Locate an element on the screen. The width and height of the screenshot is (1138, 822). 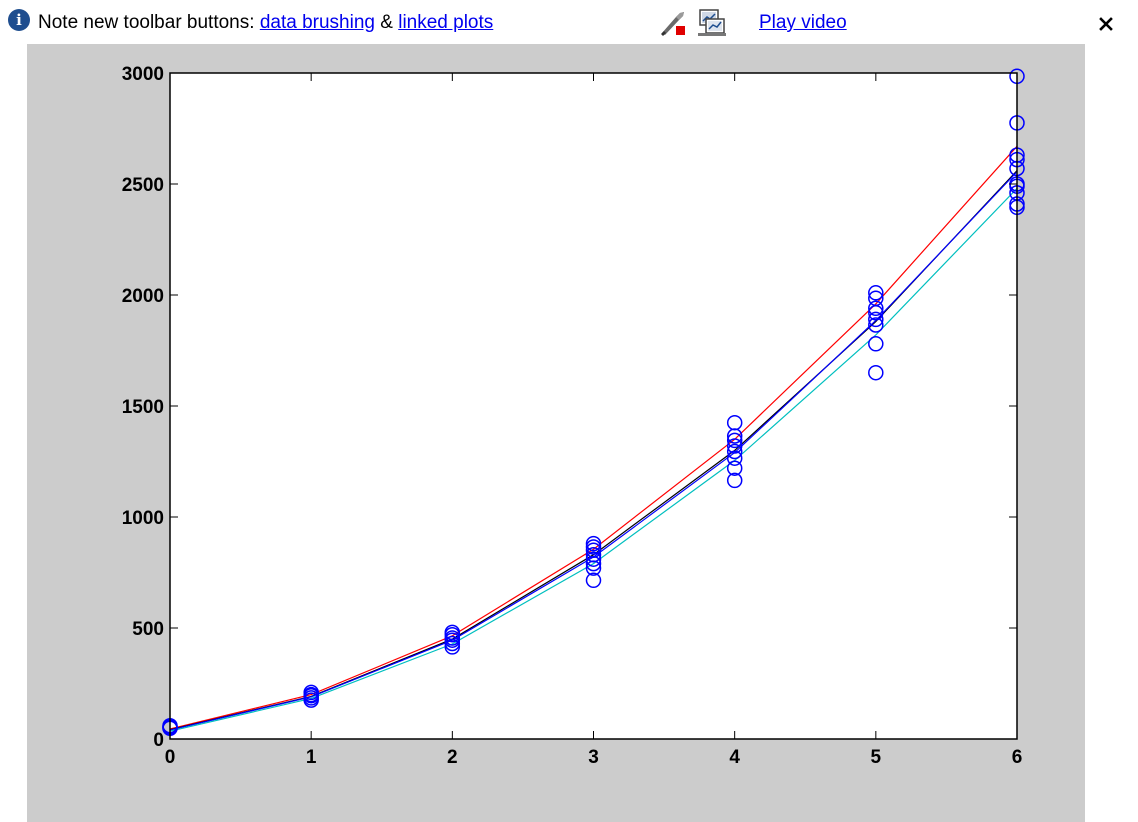
linked-plots-icon is located at coordinates (712, 22).